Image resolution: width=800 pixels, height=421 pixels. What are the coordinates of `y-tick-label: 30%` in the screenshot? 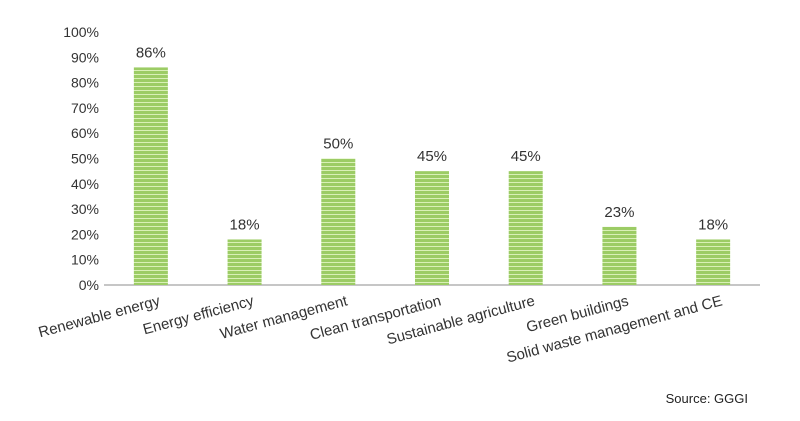 It's located at (85, 209).